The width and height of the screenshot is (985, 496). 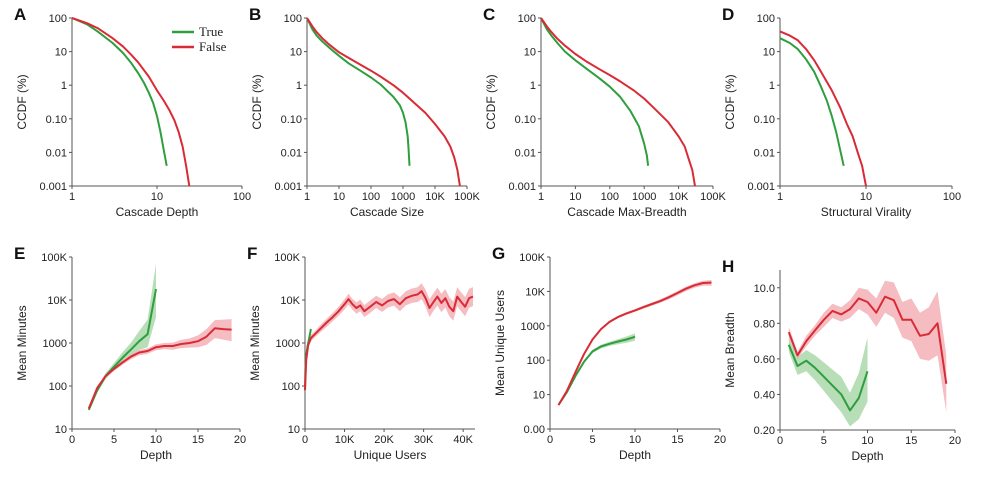 I want to click on x-tick-label: 30K, so click(x=424, y=440).